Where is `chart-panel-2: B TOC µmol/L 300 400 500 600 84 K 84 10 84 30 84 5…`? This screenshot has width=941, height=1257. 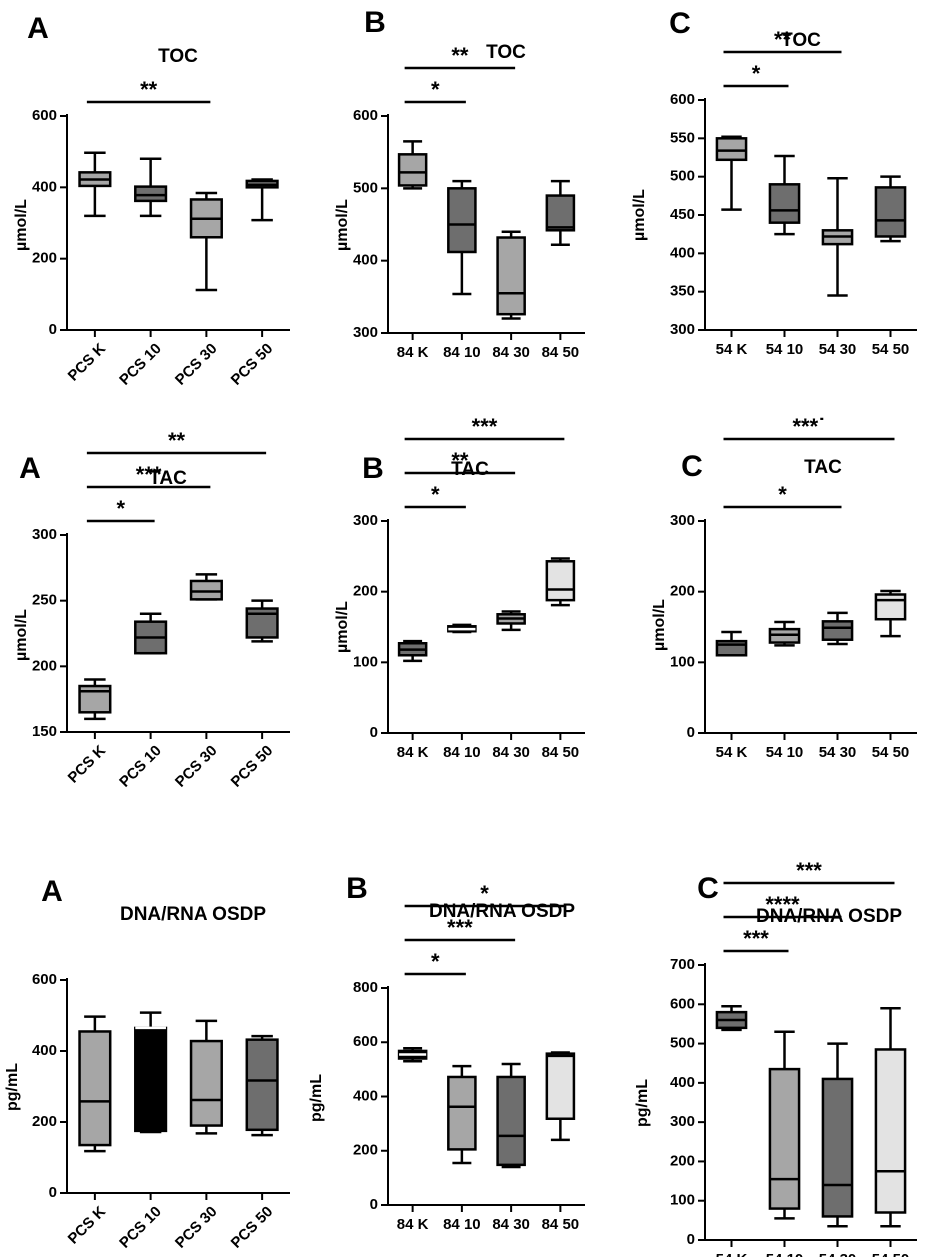
chart-panel-2: B TOC µmol/L 300 400 500 600 84 K 84 10 84 30 84 5… is located at coordinates (459, 183).